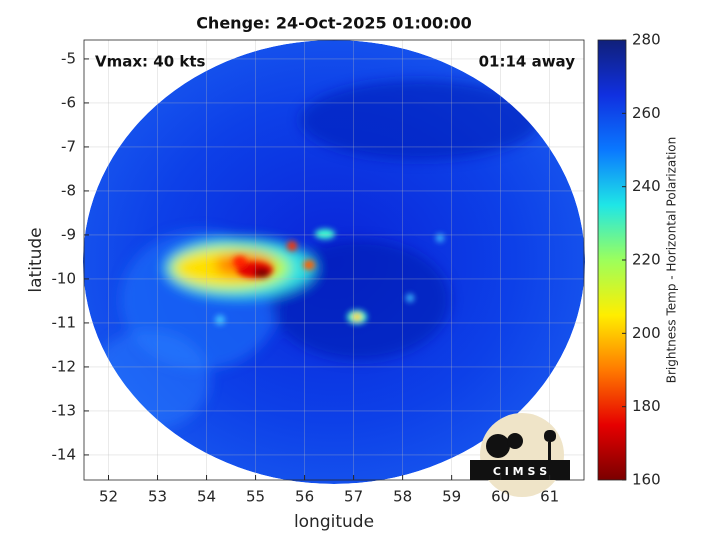 The height and width of the screenshot is (540, 720). I want to click on colorbar-tick-label: 260, so click(646, 113).